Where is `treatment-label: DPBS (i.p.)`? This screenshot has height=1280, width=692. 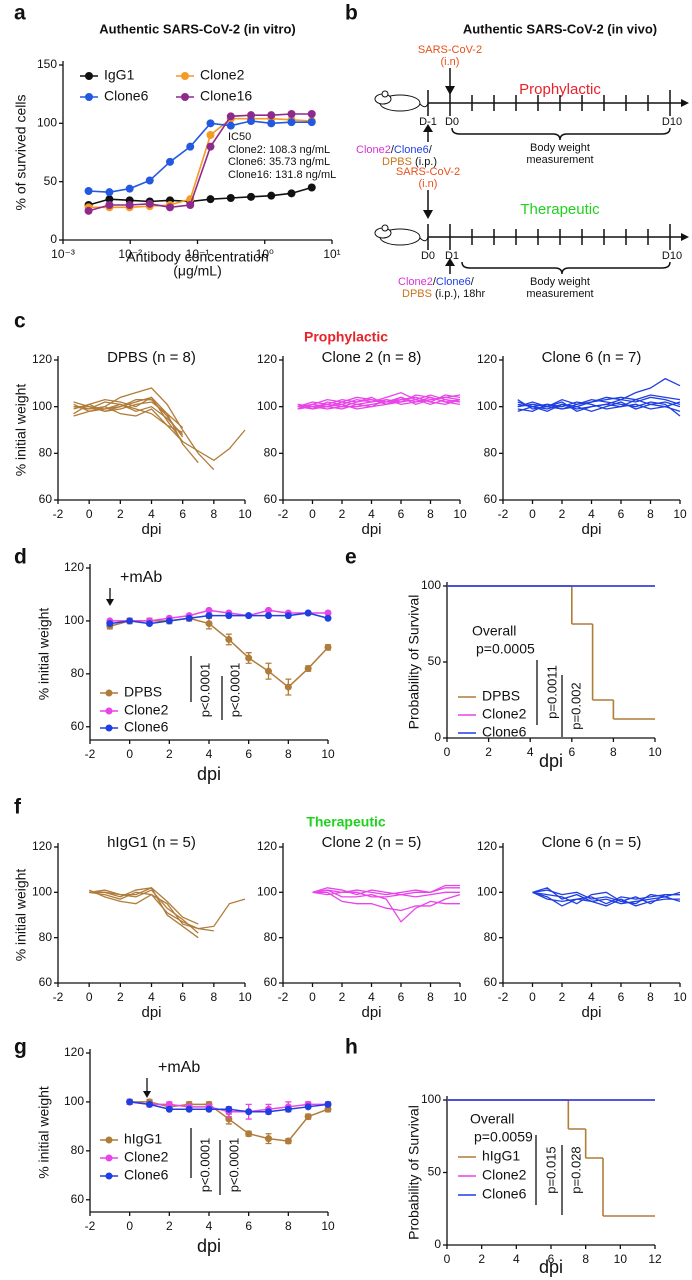 treatment-label: DPBS (i.p.) is located at coordinates (409, 162).